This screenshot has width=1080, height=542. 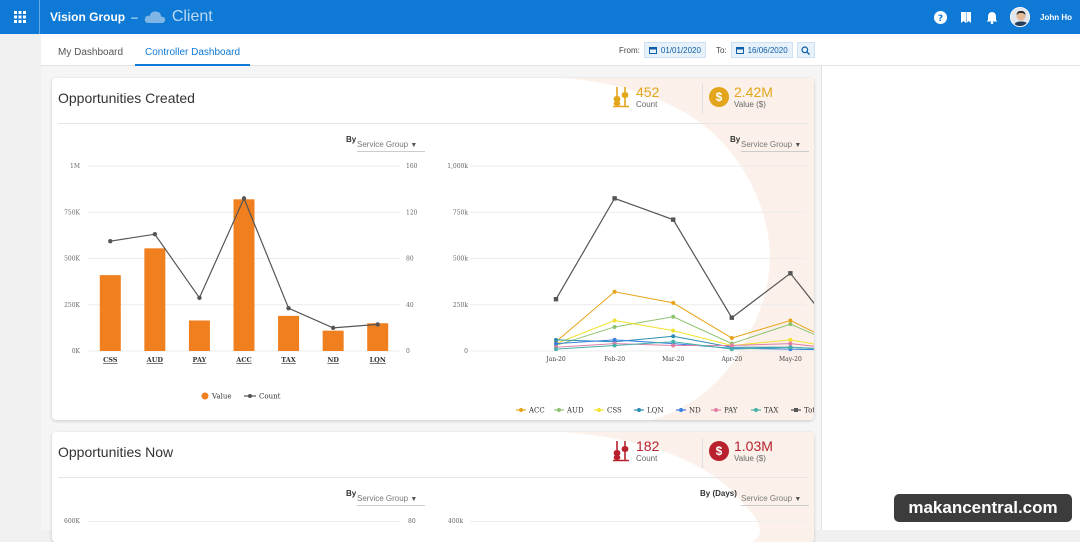 I want to click on y2-axis-tick-label: 120, so click(x=412, y=212).